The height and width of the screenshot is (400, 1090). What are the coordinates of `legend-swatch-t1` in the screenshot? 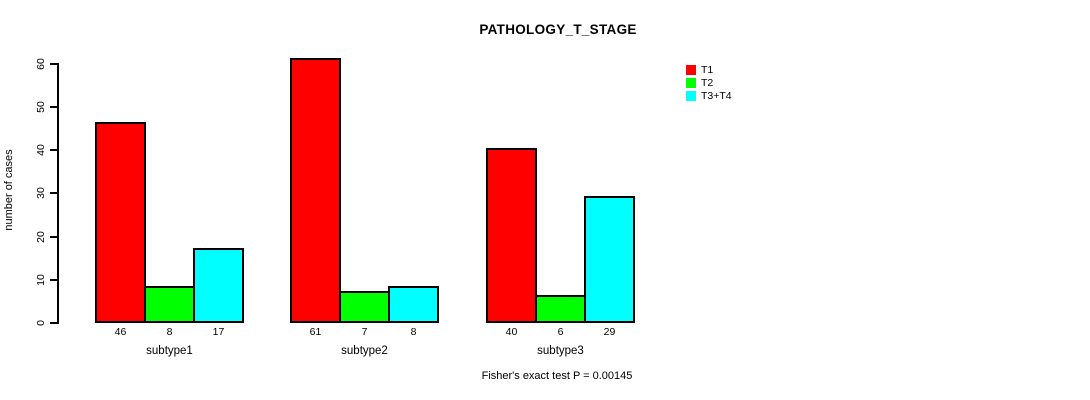 It's located at (691, 70).